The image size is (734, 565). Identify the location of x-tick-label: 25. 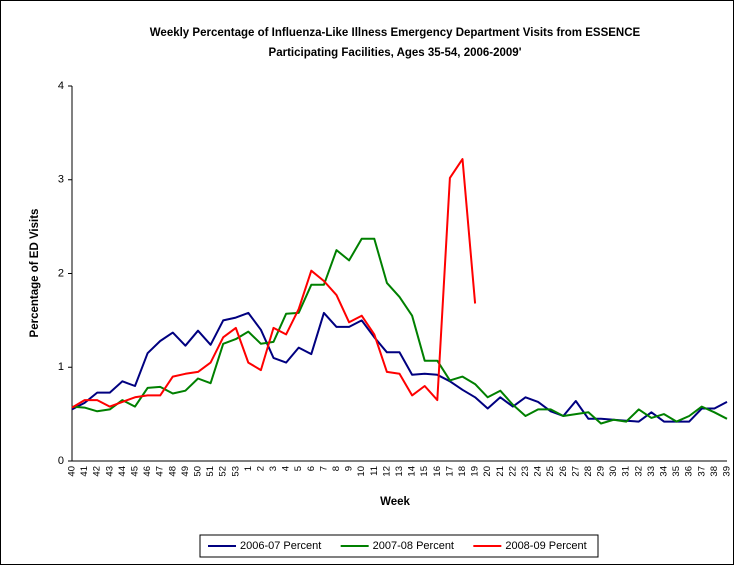
(550, 471).